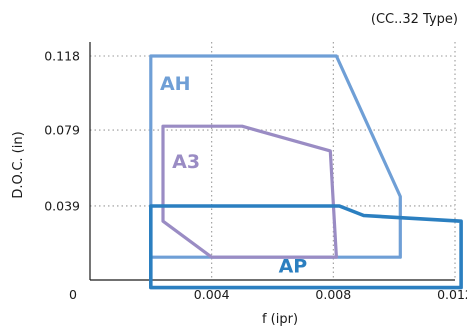 This screenshot has height=329, width=467. What do you see at coordinates (452, 294) in the screenshot?
I see `x-tick-label-2: 0.012` at bounding box center [452, 294].